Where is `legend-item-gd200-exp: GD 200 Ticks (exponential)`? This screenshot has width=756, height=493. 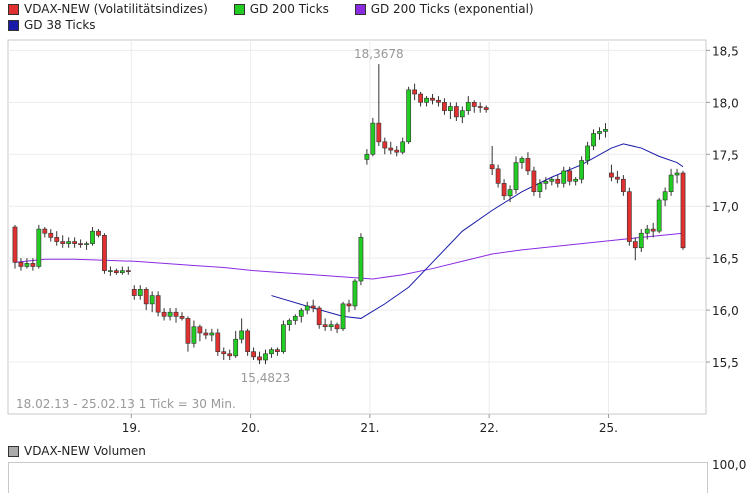
legend-item-gd200-exp: GD 200 Ticks (exponential) is located at coordinates (444, 9).